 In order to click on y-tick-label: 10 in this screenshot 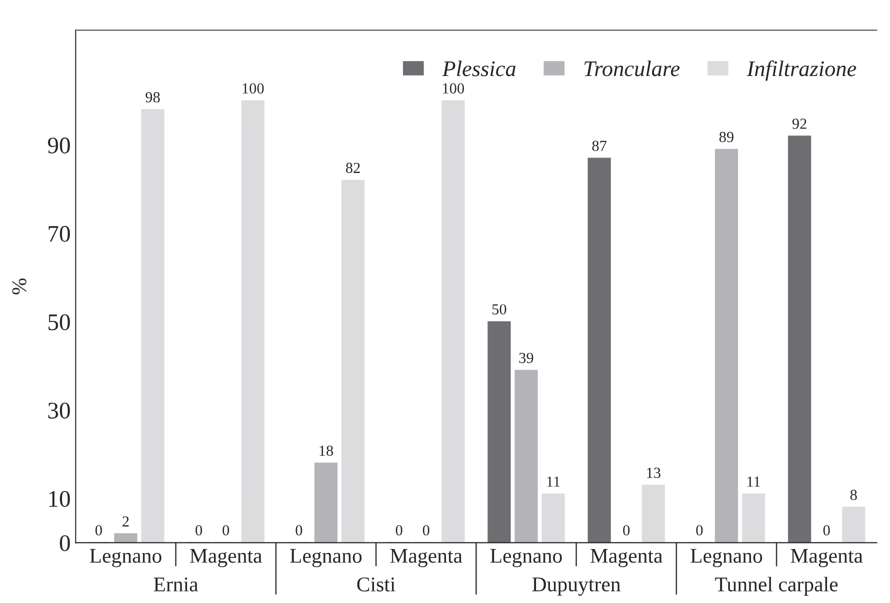, I will do `click(59, 499)`.